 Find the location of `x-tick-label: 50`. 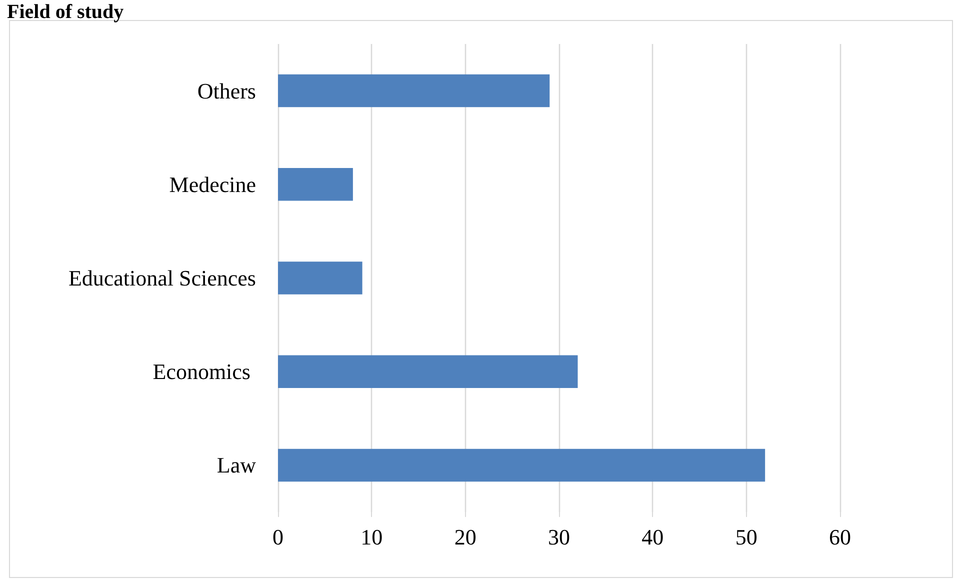

x-tick-label: 50 is located at coordinates (746, 537).